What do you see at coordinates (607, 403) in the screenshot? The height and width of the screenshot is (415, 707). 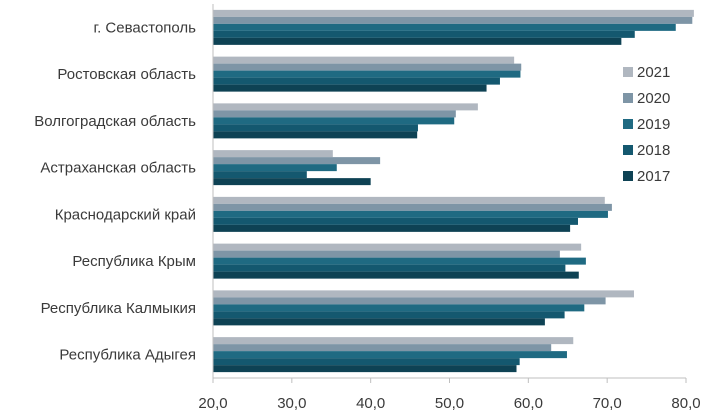 I see `x-tick-label: 70,0` at bounding box center [607, 403].